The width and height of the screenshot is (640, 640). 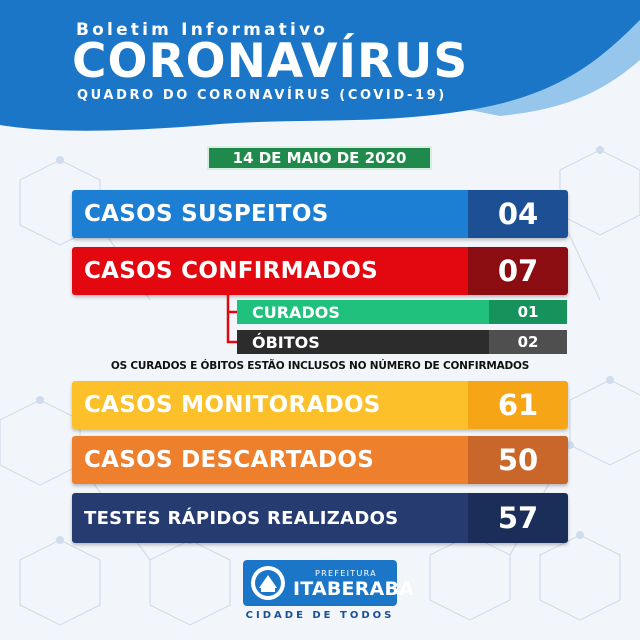 What do you see at coordinates (268, 583) in the screenshot?
I see `city-seal-icon` at bounding box center [268, 583].